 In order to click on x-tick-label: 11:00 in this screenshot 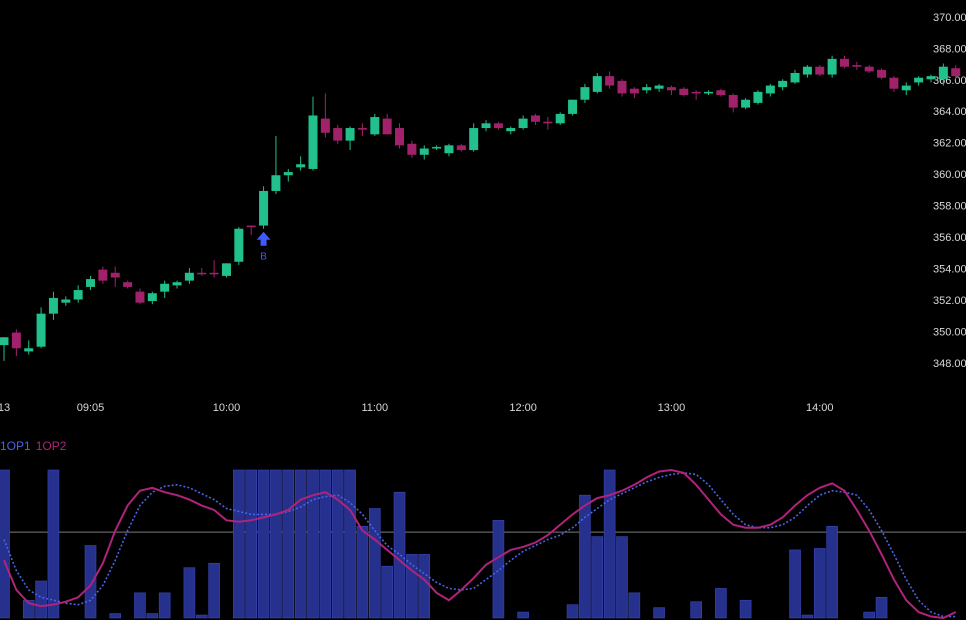, I will do `click(374, 408)`.